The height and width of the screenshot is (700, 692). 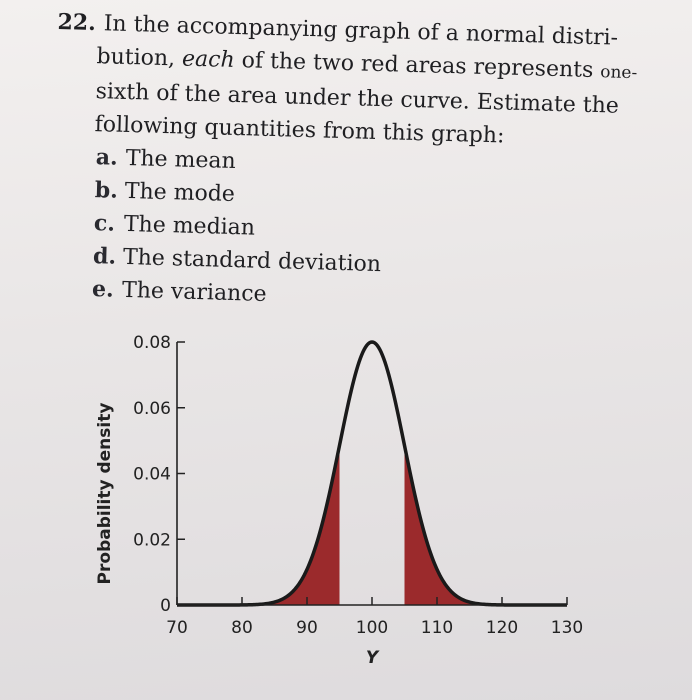 What do you see at coordinates (567, 628) in the screenshot?
I see `x-tick-label: 130` at bounding box center [567, 628].